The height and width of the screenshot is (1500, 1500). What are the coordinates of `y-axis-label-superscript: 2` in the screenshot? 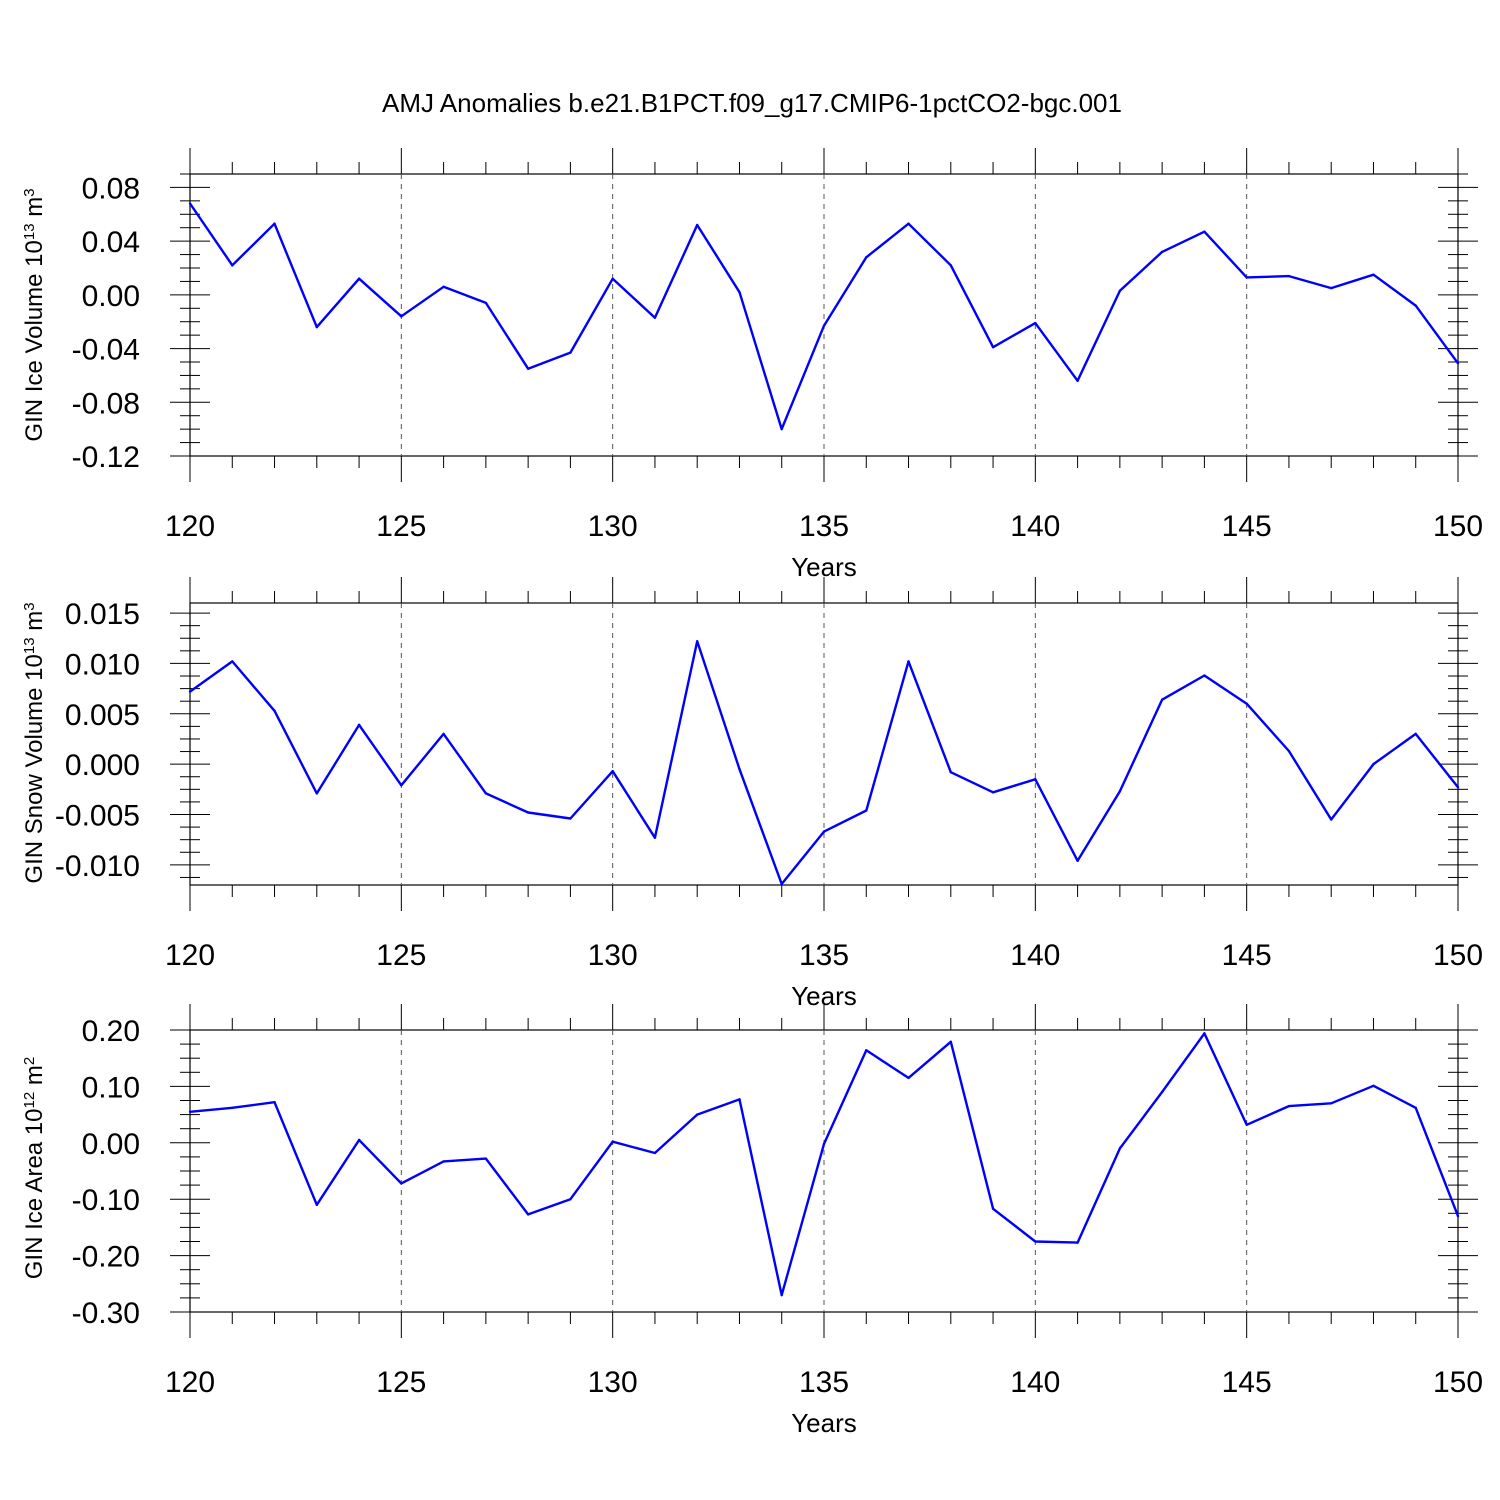 It's located at (29, 1061).